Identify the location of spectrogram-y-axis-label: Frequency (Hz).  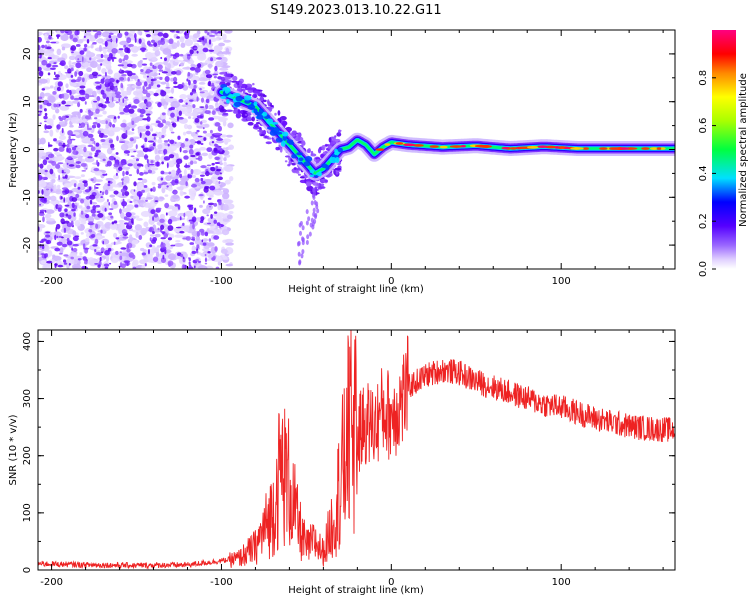
(13, 150).